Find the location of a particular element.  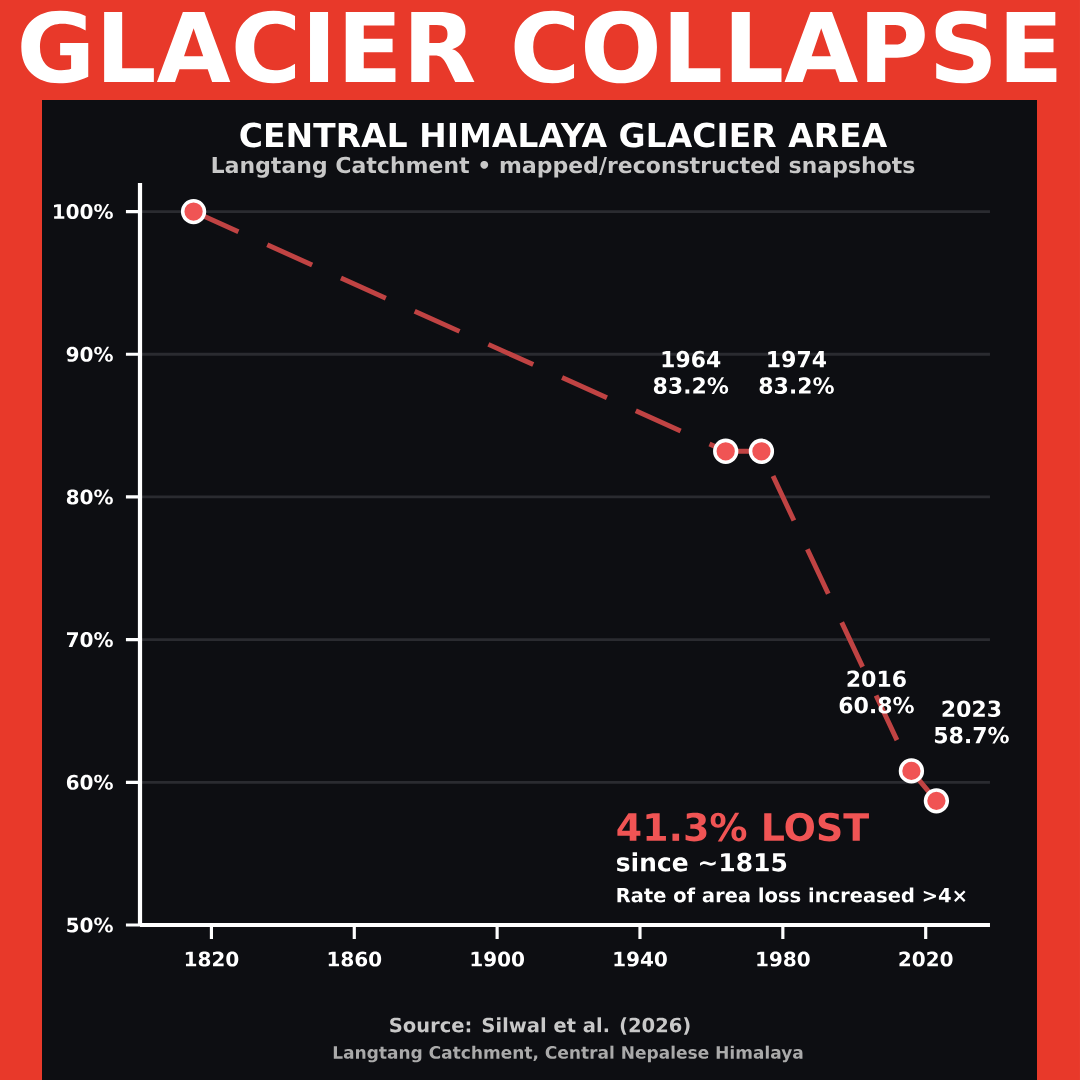

x-tick-label: 2020 is located at coordinates (926, 959).